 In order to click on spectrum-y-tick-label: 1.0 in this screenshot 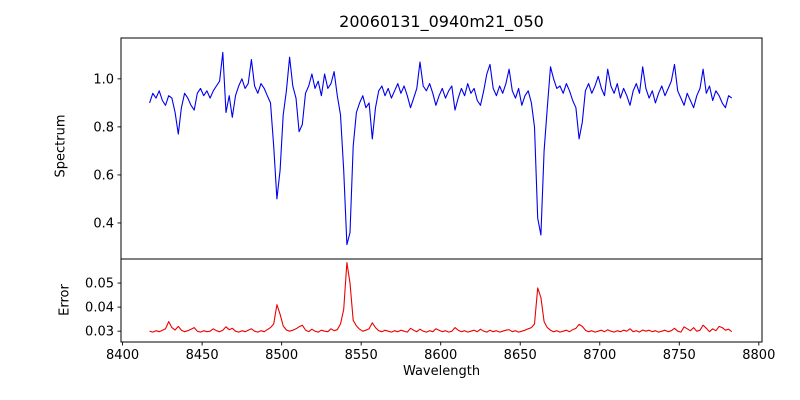, I will do `click(103, 79)`.